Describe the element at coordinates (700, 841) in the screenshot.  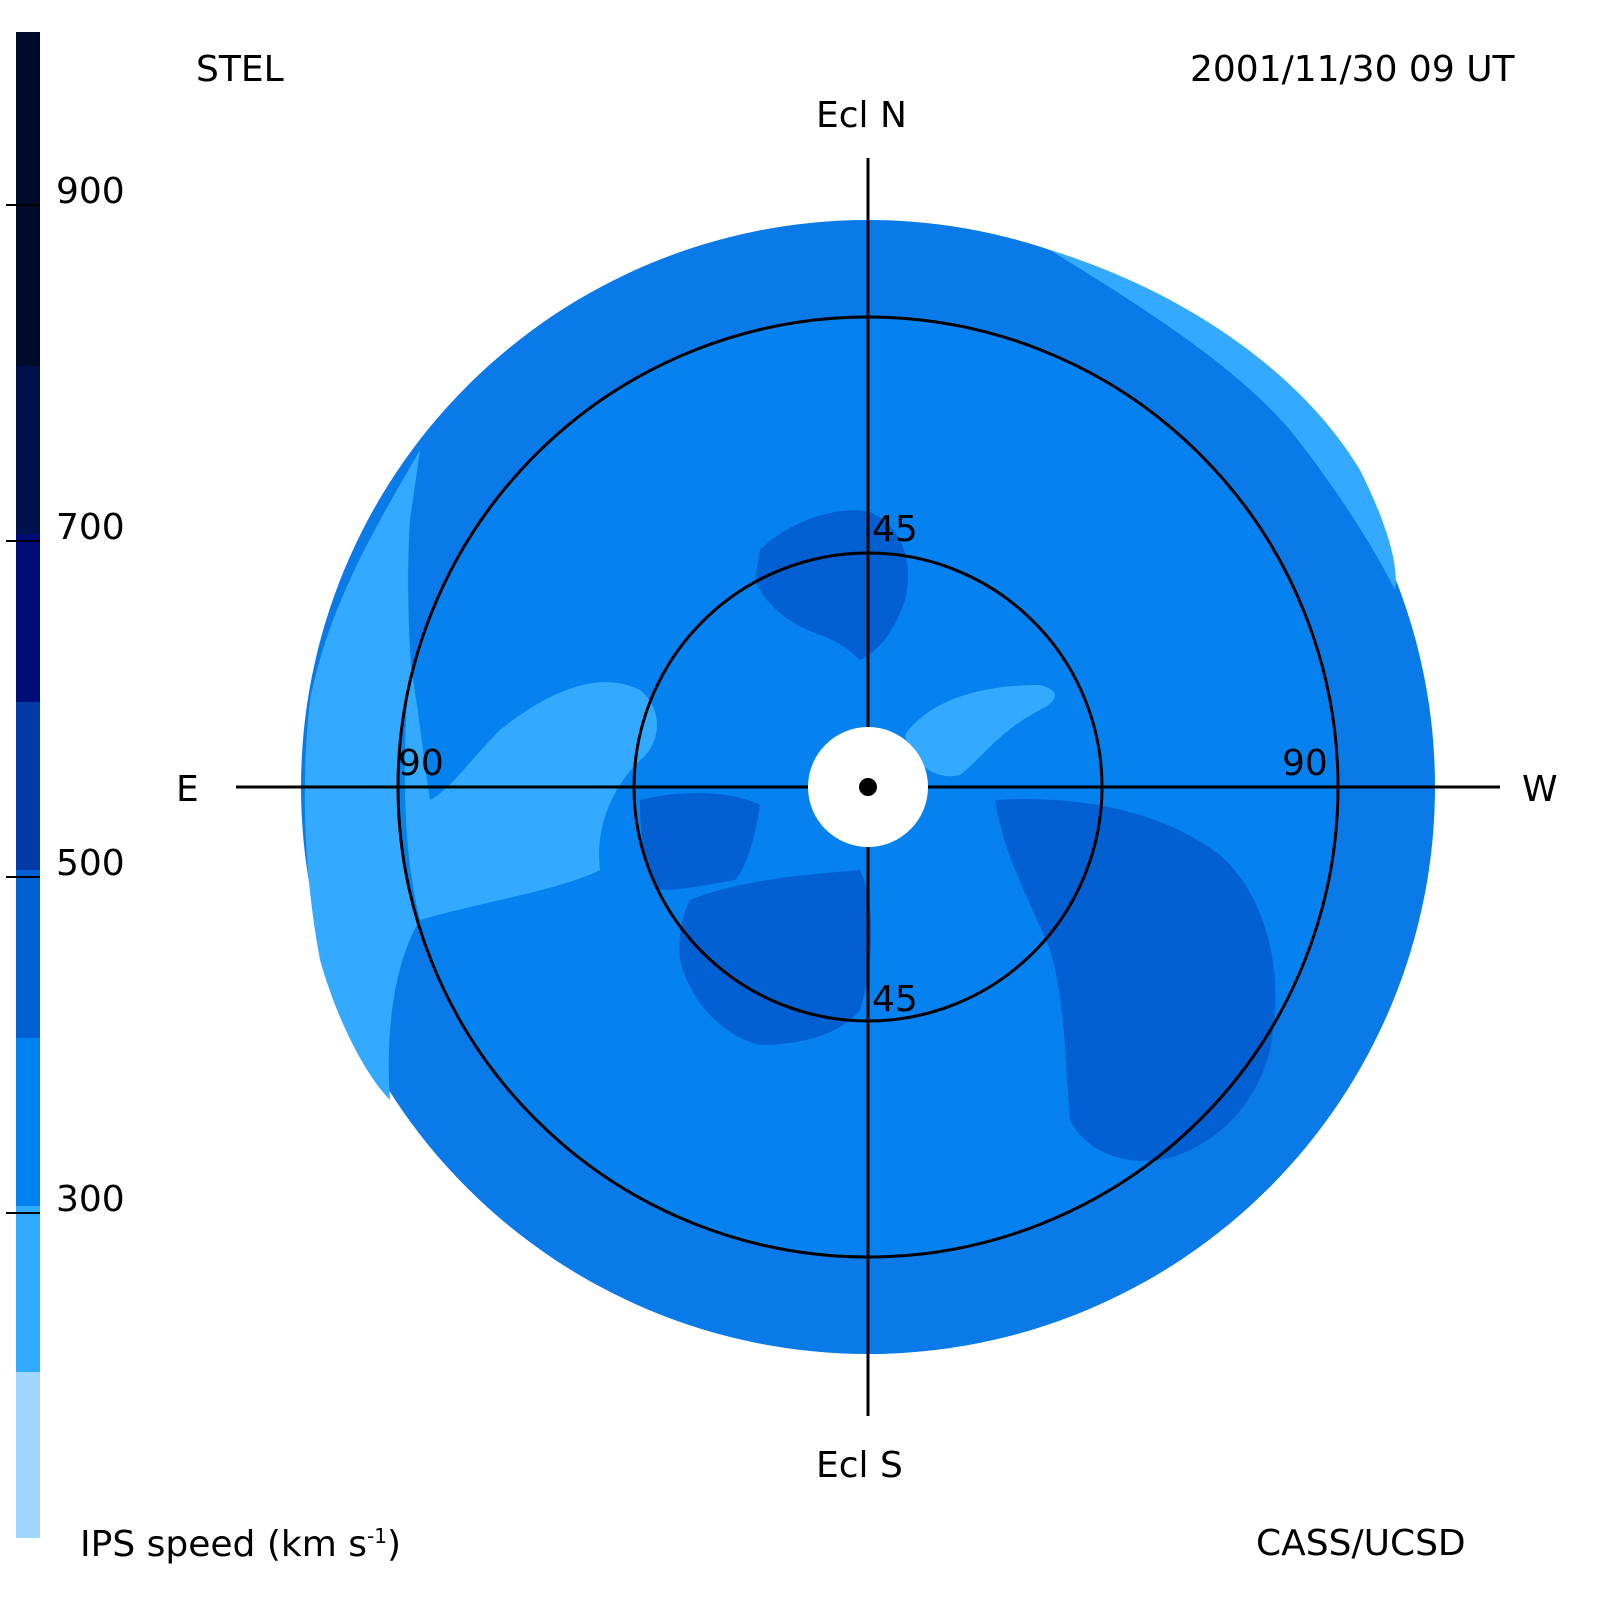
I see `map-fast-region-southeast-inner` at that location.